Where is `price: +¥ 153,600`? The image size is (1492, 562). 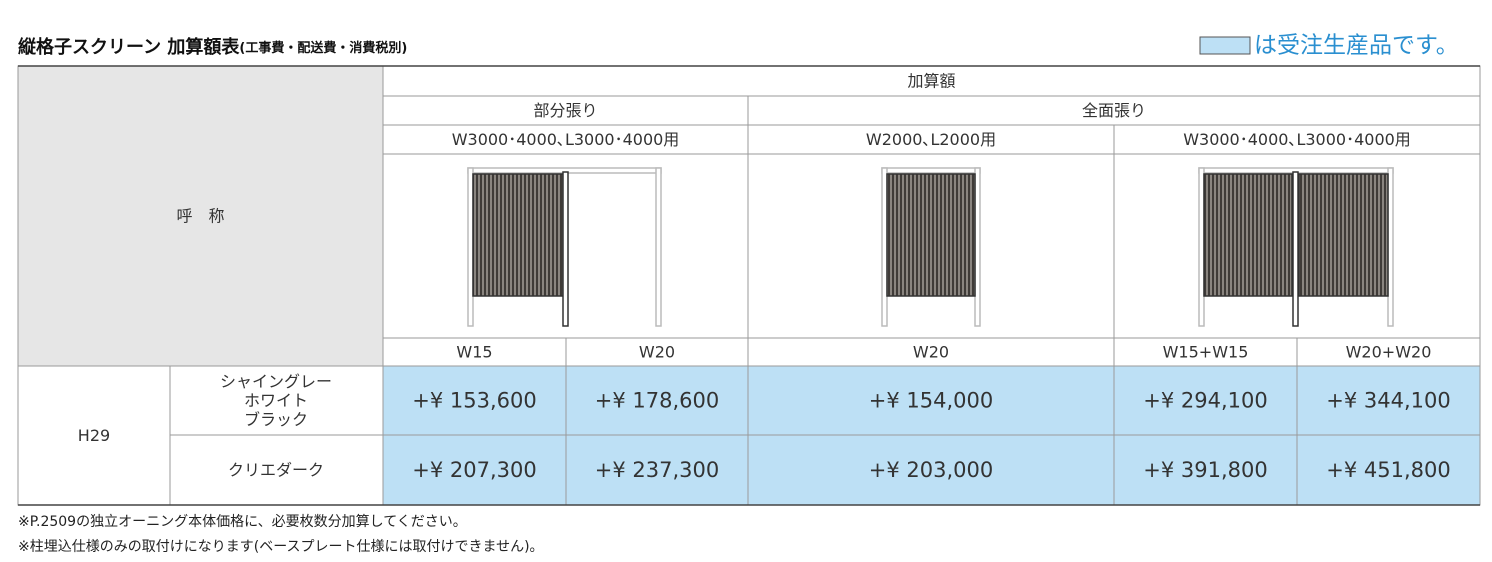
price: +¥ 153,600 is located at coordinates (474, 401).